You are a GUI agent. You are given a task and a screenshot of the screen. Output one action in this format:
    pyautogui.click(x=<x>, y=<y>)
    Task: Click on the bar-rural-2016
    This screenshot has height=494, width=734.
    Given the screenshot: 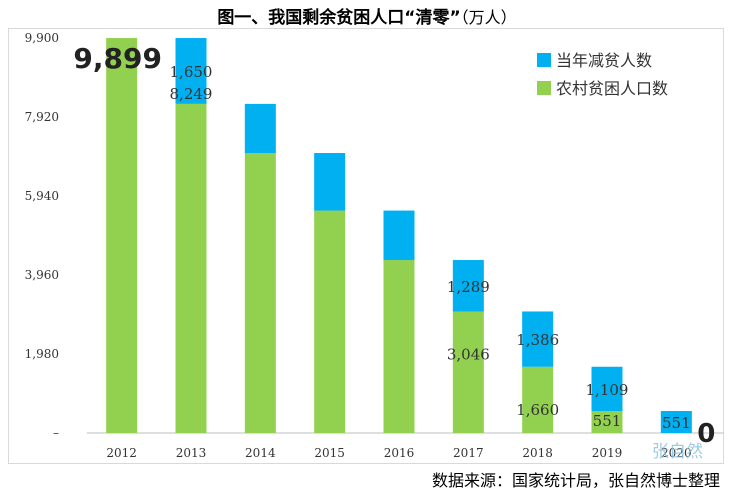 What is the action you would take?
    pyautogui.click(x=399, y=346)
    